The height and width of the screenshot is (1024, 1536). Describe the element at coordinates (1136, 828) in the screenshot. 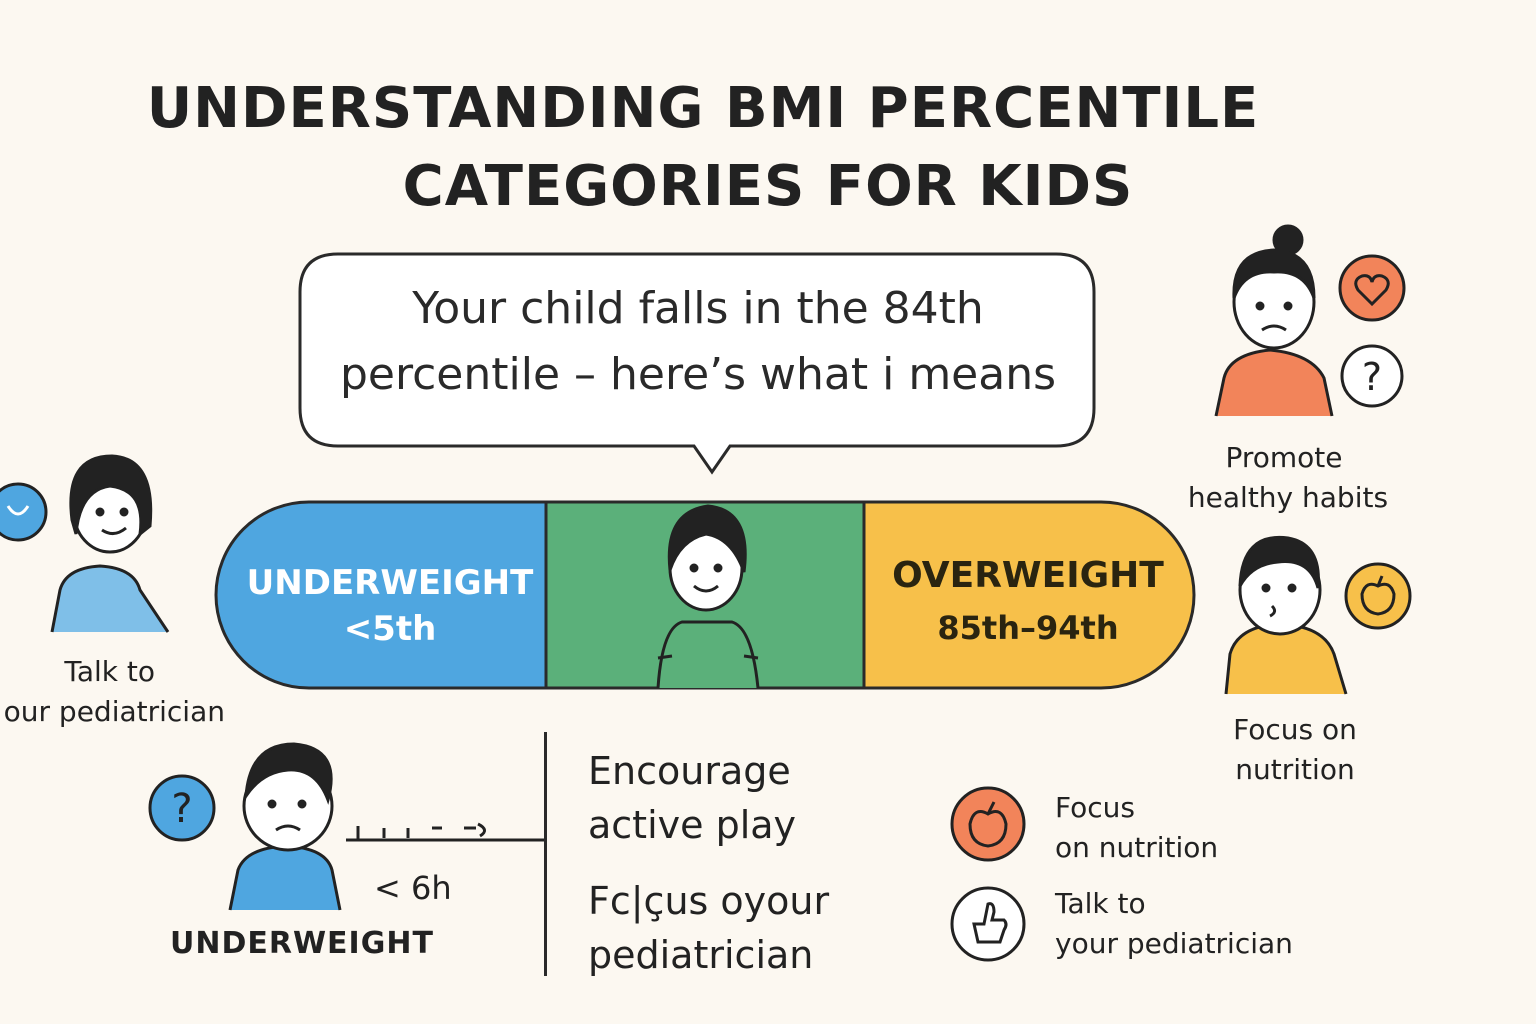

I see `bottom-right-item-1: Focus on nutrition` at that location.